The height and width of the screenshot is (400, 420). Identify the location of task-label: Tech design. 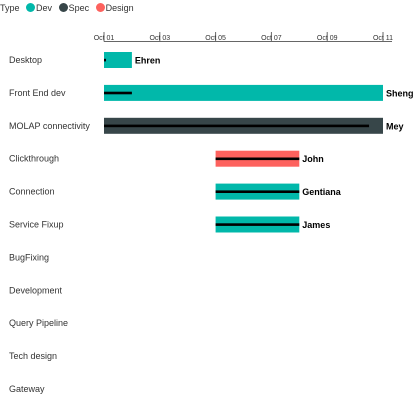
(33, 356).